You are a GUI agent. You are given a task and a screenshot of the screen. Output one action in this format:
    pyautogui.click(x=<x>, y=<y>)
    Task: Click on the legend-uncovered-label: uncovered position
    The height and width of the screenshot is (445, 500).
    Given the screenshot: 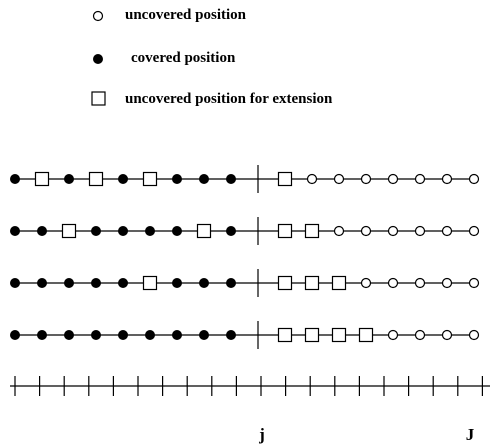 What is the action you would take?
    pyautogui.click(x=186, y=15)
    